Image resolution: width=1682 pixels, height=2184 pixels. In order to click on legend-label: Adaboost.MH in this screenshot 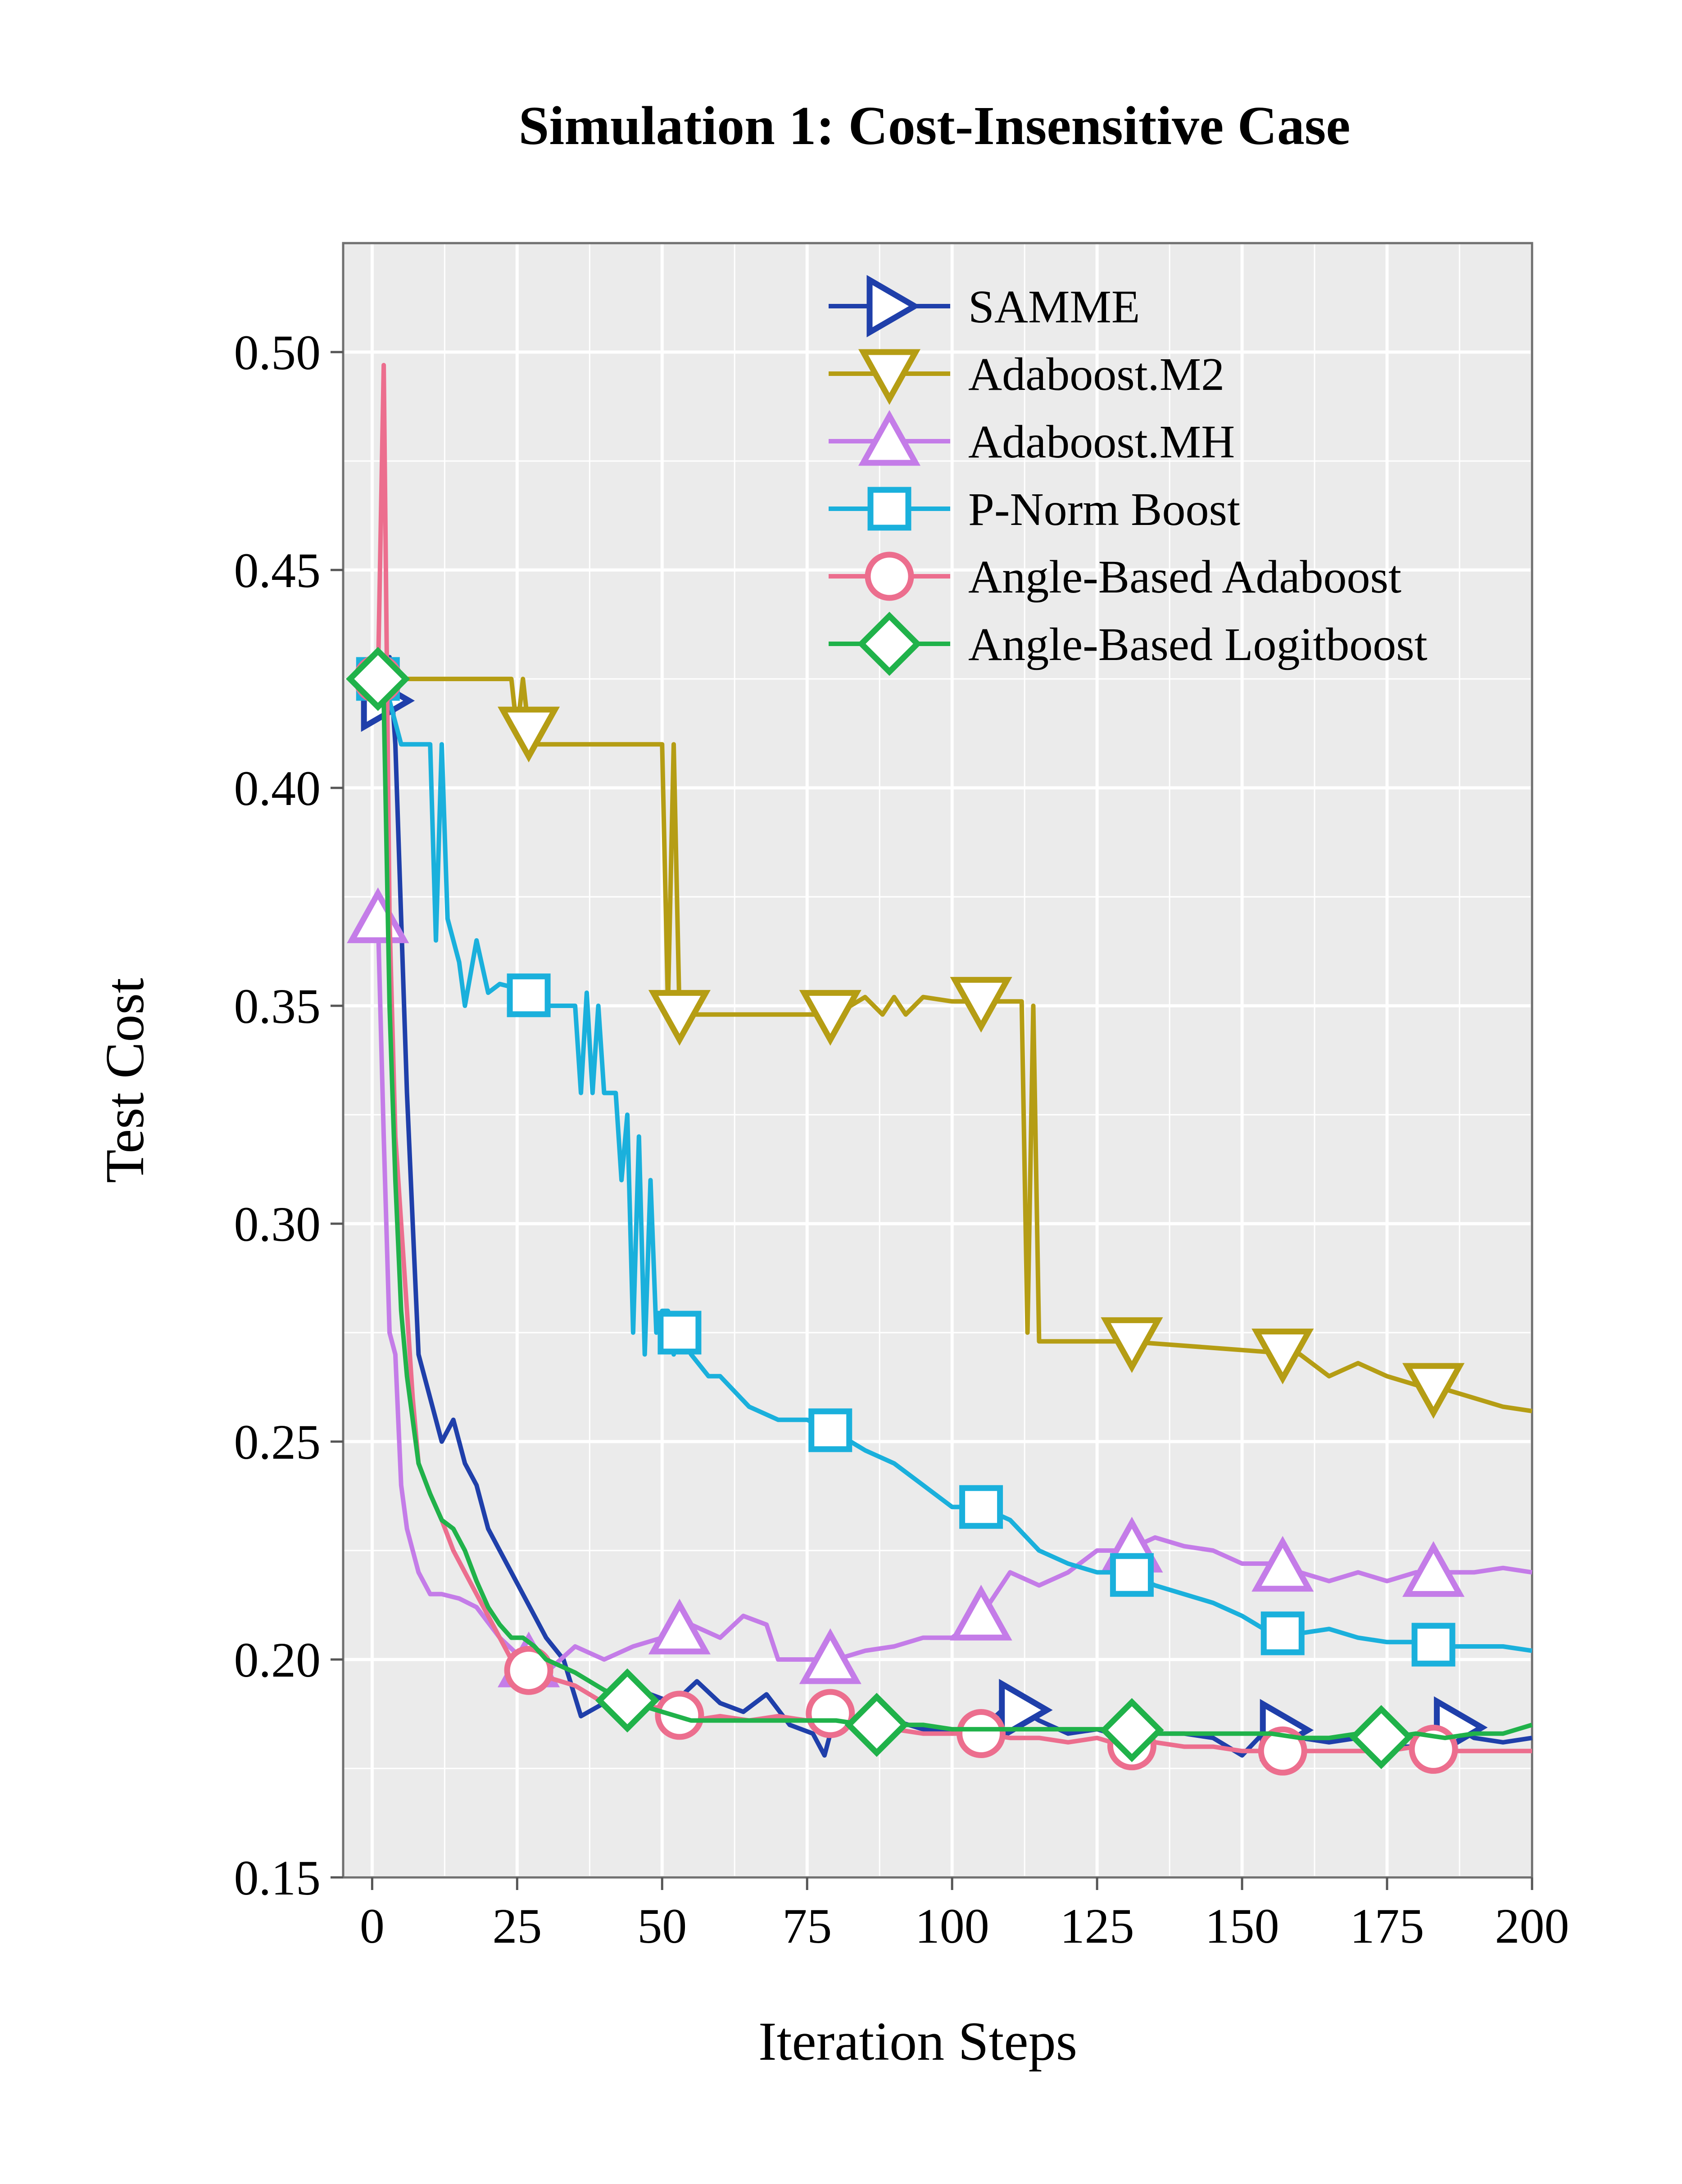, I will do `click(1102, 442)`.